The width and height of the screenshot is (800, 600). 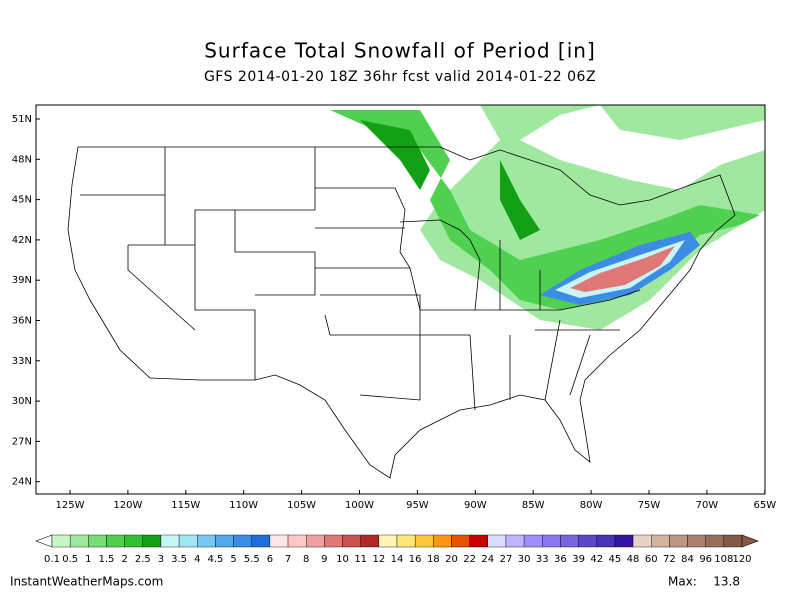 I want to click on colorbar-label: 12, so click(x=378, y=559).